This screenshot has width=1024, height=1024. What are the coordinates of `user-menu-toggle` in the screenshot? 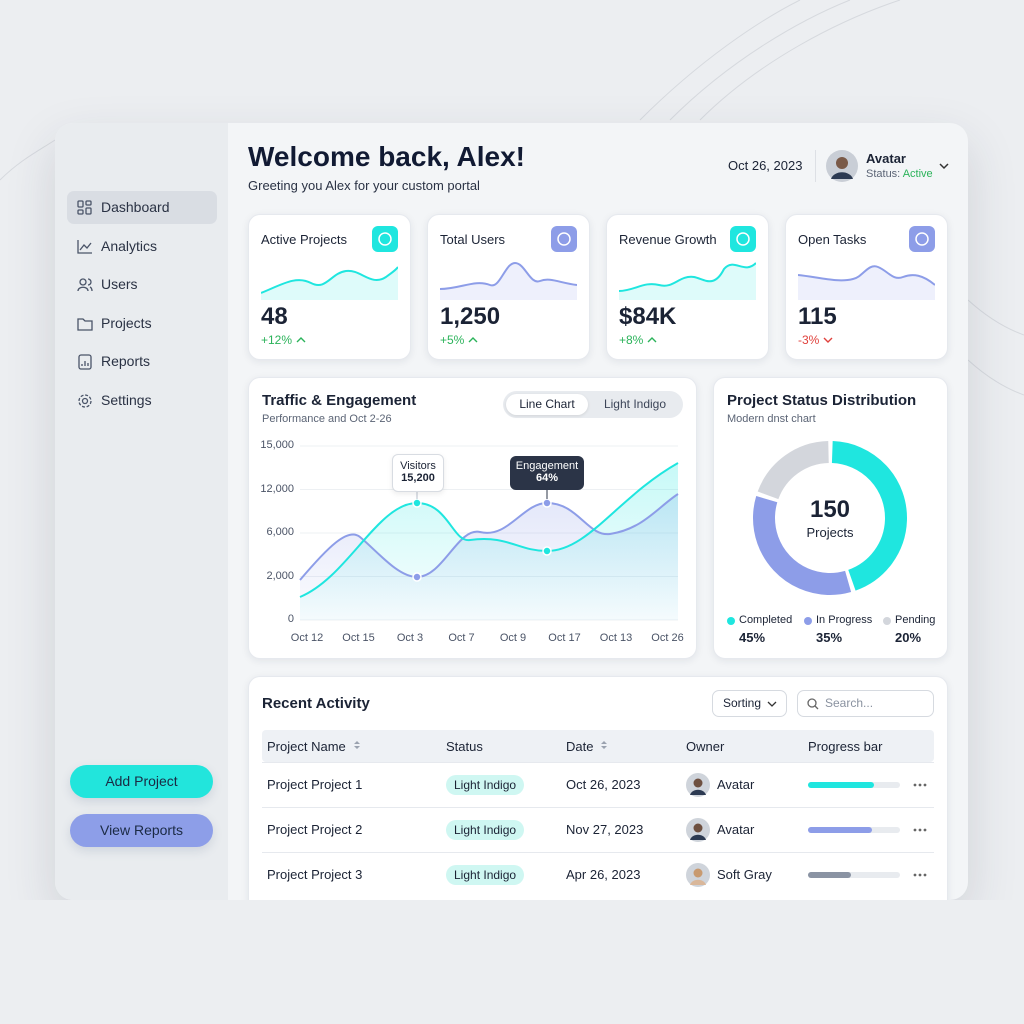 It's located at (944, 166).